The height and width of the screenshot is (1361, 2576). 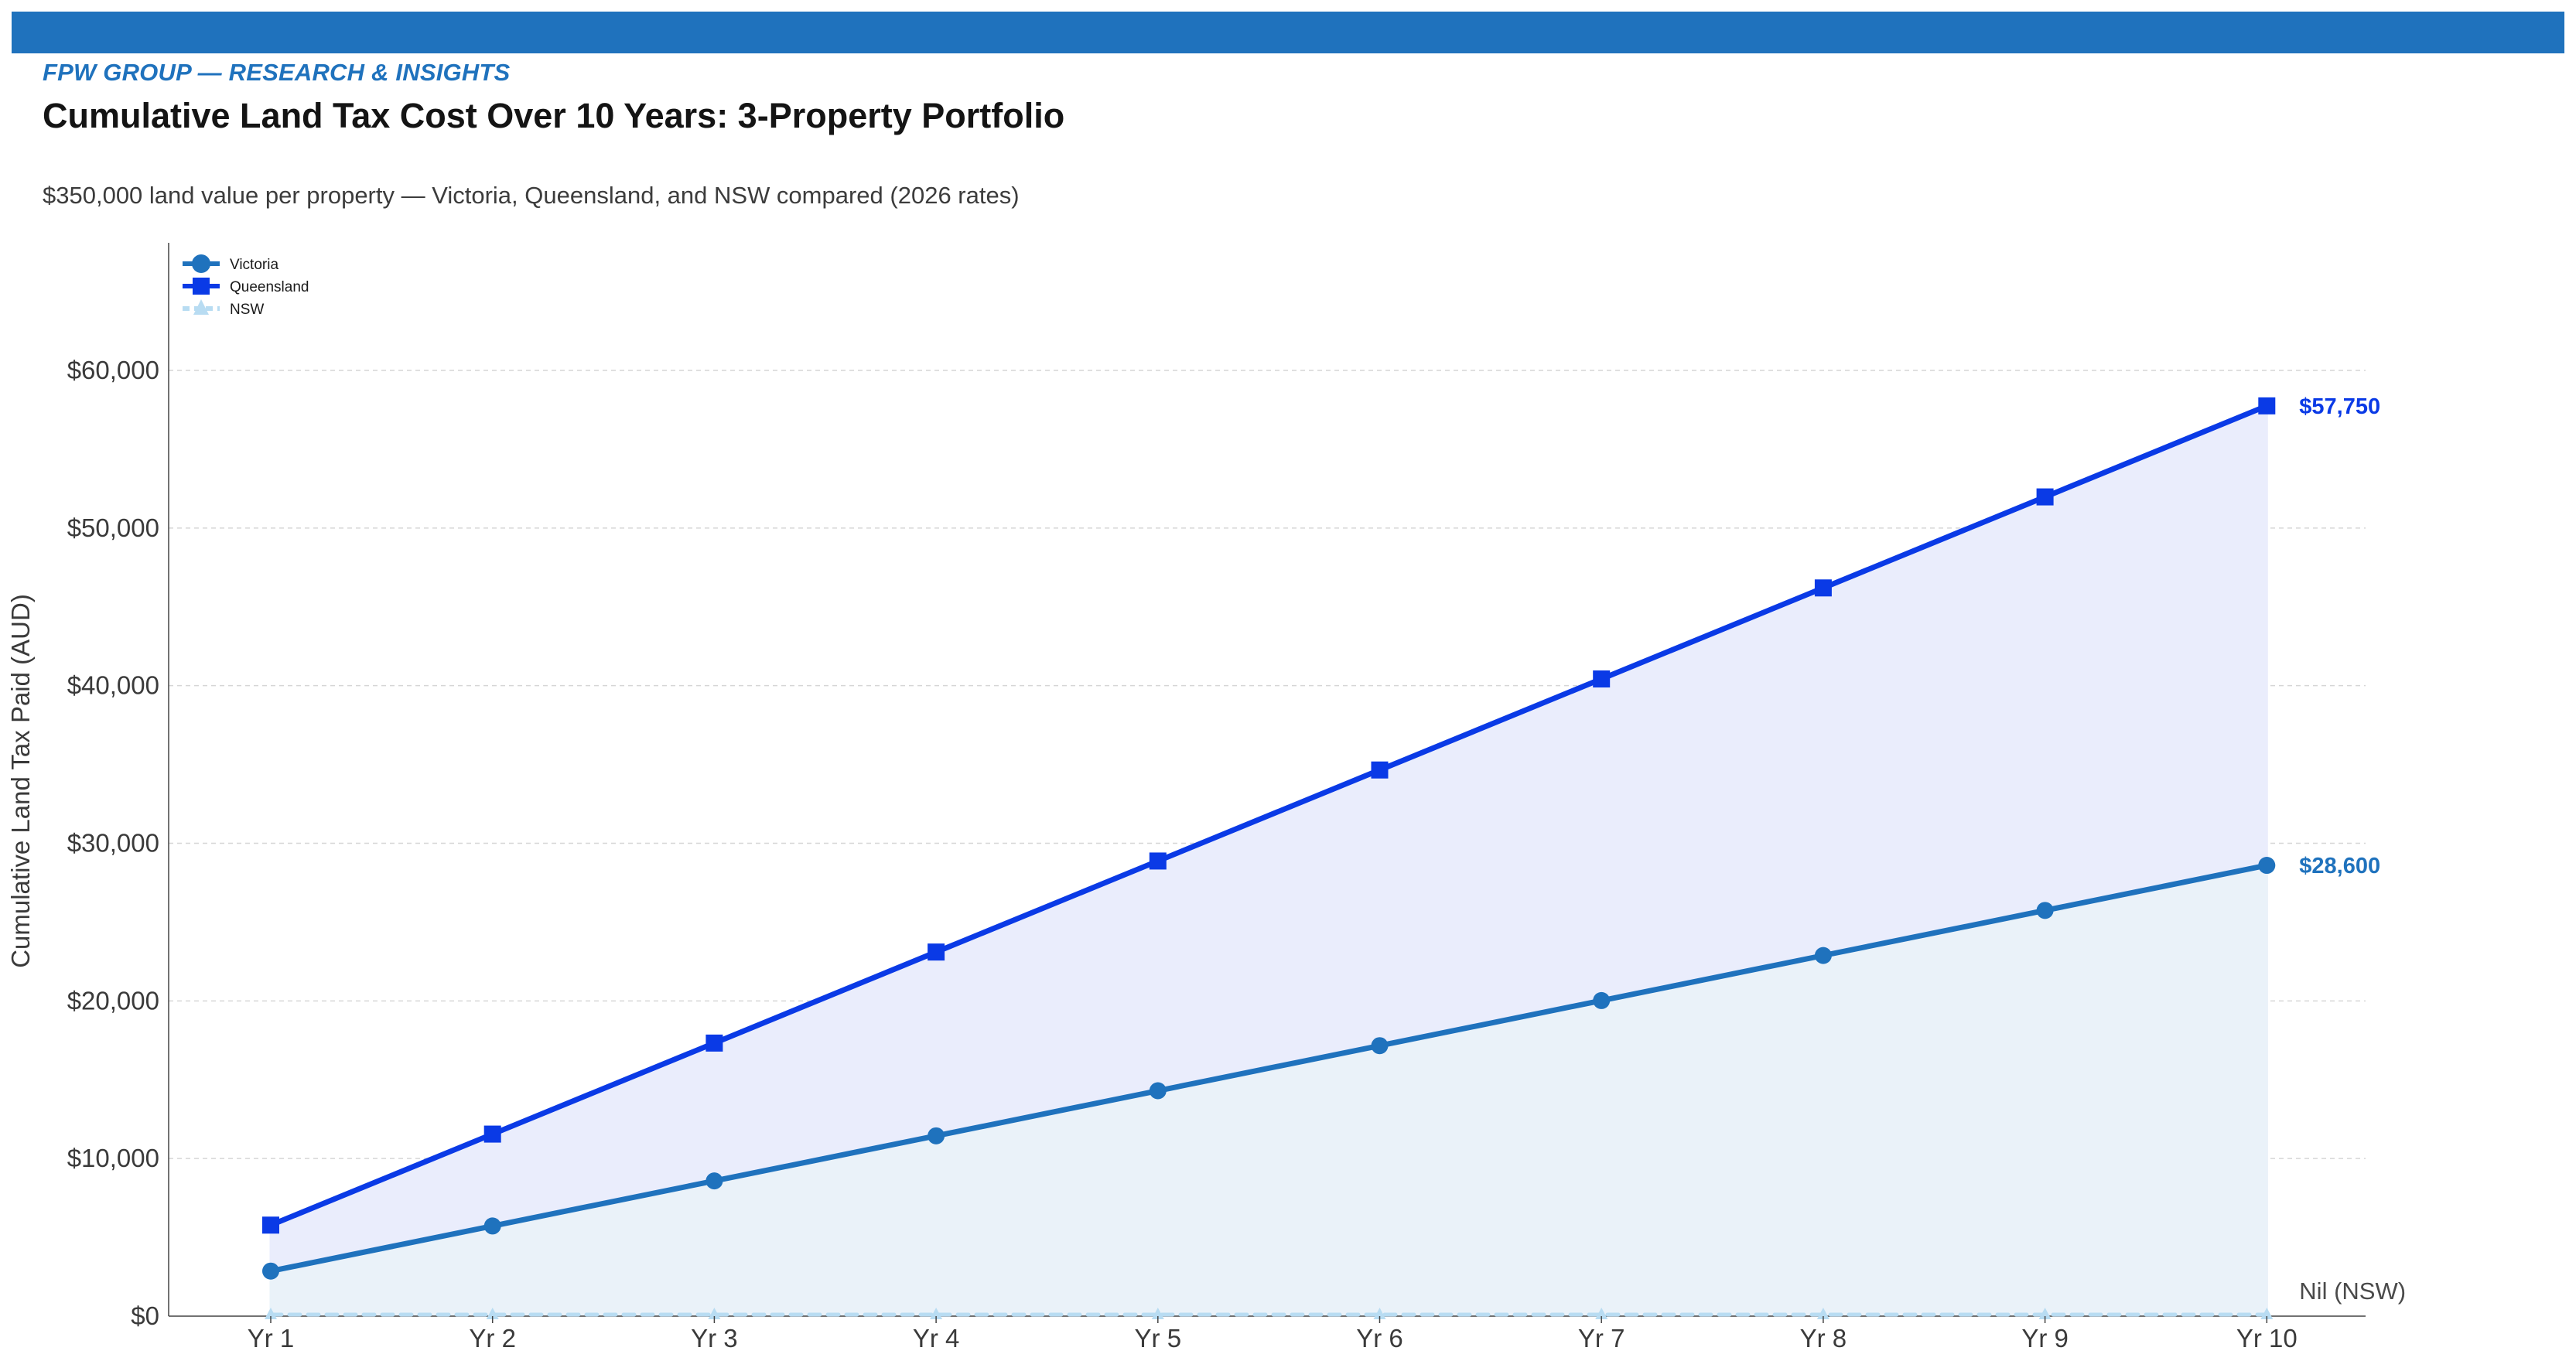 What do you see at coordinates (1158, 1338) in the screenshot?
I see `x-tick-label: Yr 5` at bounding box center [1158, 1338].